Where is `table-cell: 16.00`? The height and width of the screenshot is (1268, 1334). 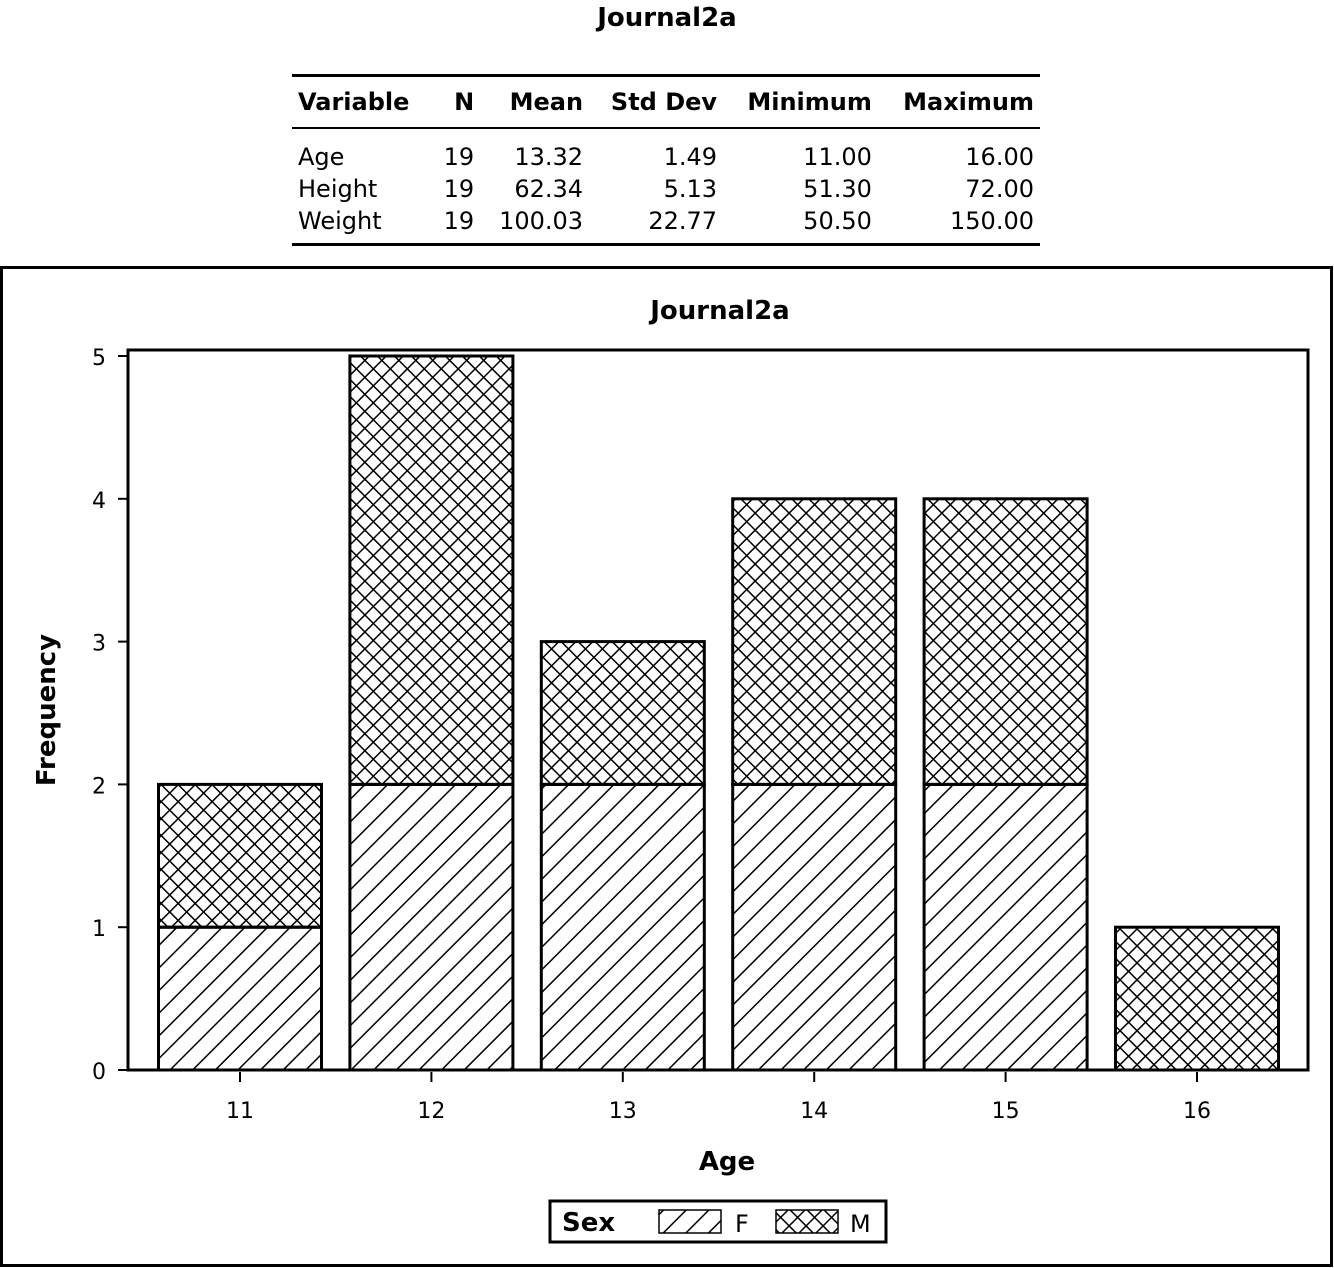 table-cell: 16.00 is located at coordinates (999, 157).